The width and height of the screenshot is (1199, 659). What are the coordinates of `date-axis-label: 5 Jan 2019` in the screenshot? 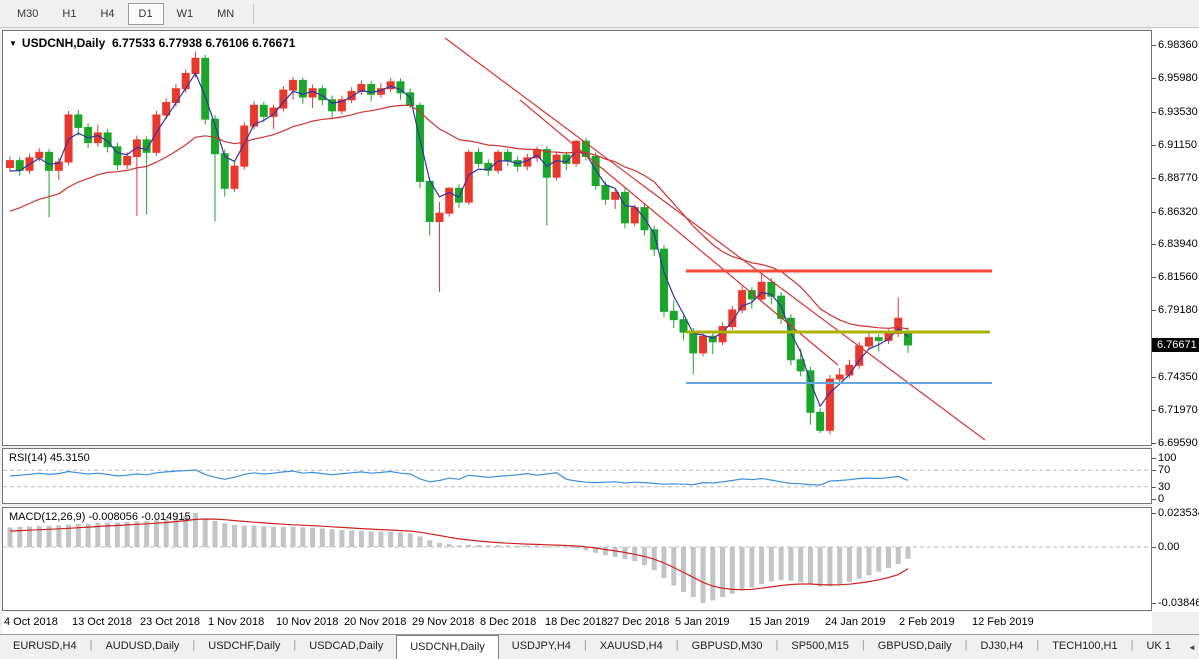 It's located at (702, 622).